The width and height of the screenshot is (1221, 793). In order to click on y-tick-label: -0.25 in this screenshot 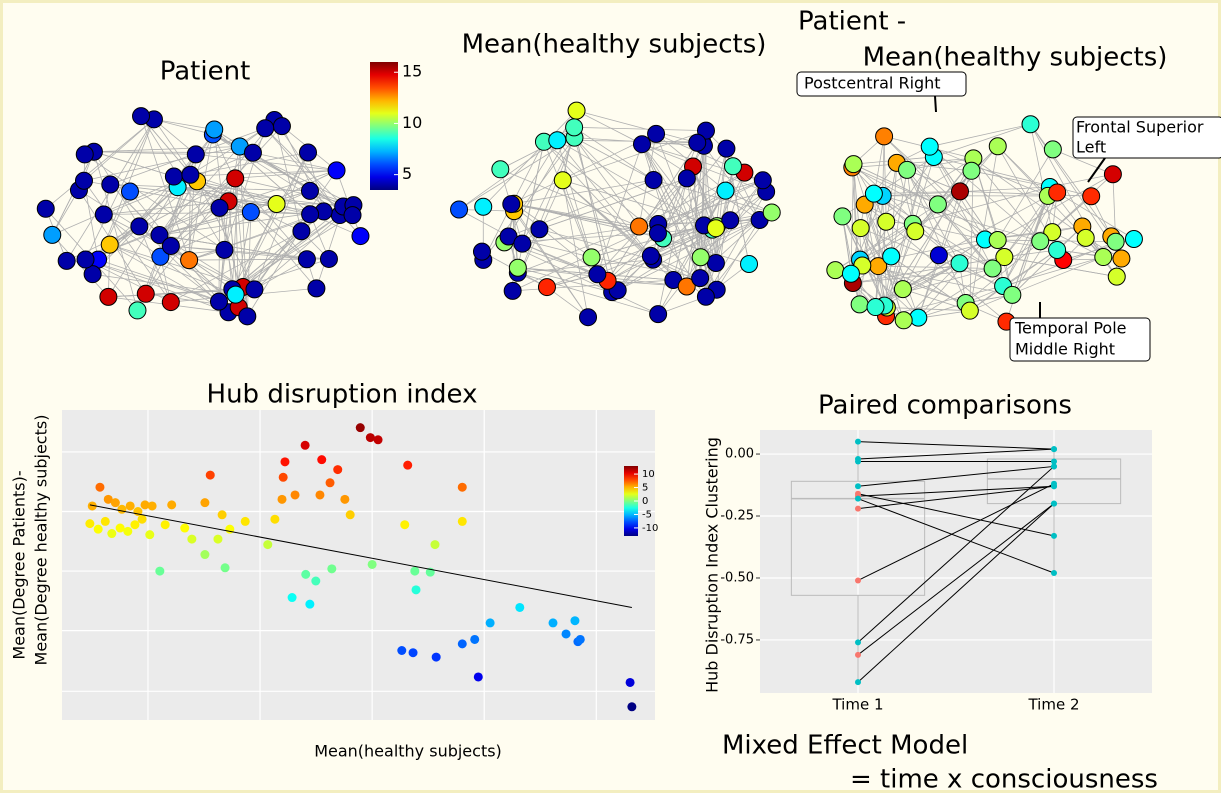, I will do `click(737, 516)`.